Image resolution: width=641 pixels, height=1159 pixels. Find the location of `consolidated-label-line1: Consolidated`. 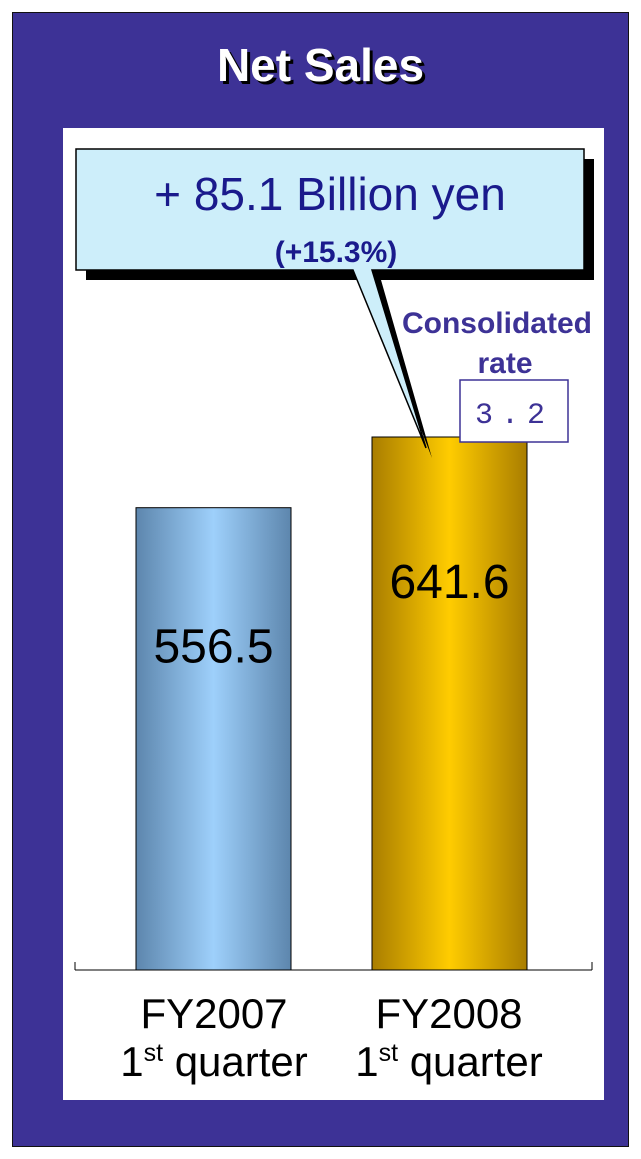

consolidated-label-line1: Consolidated is located at coordinates (497, 323).